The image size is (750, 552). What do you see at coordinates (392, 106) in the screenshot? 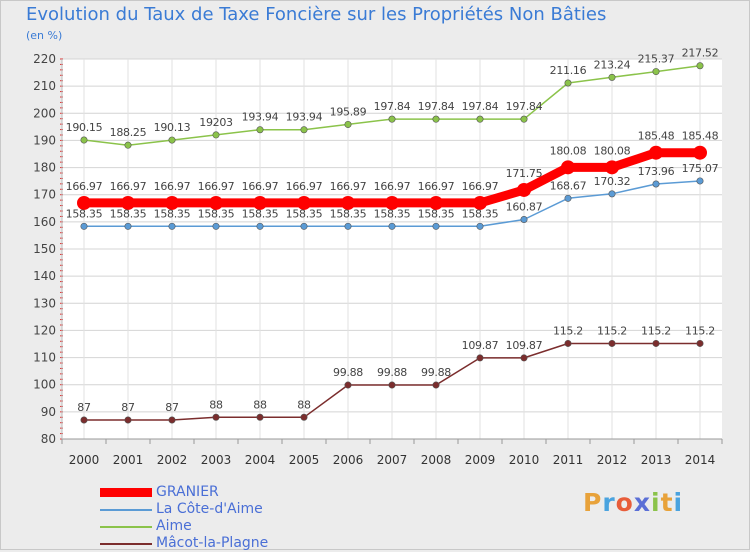
I see `data-label-aime: 197.84` at bounding box center [392, 106].